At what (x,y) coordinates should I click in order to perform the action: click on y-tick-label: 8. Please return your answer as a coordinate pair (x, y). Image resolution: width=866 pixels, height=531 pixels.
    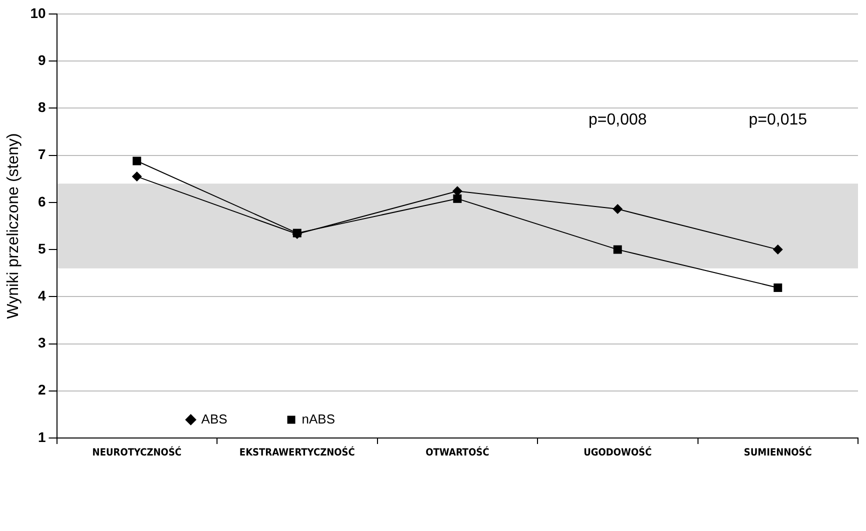
    Looking at the image, I should click on (42, 107).